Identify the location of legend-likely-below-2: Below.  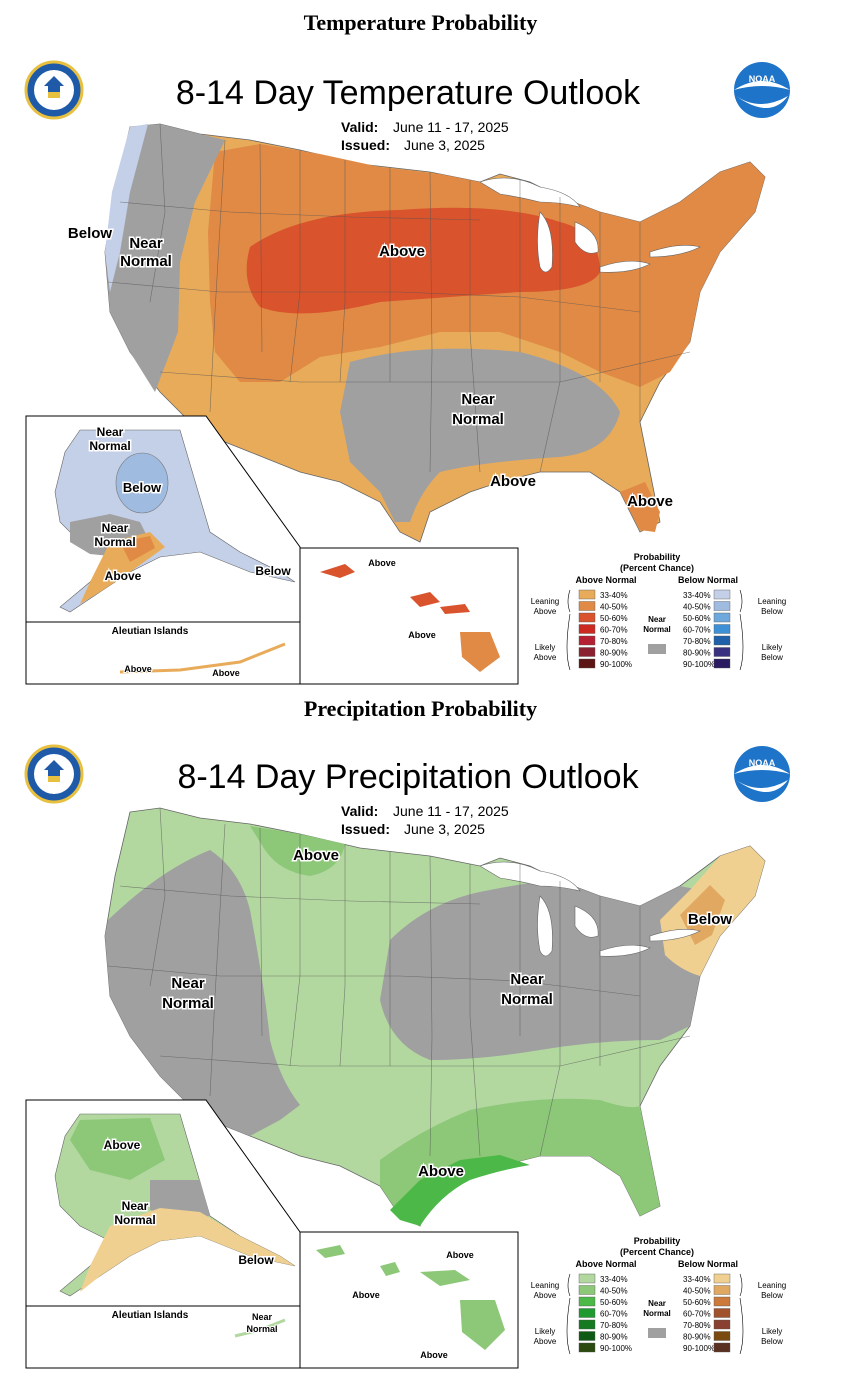
(772, 657).